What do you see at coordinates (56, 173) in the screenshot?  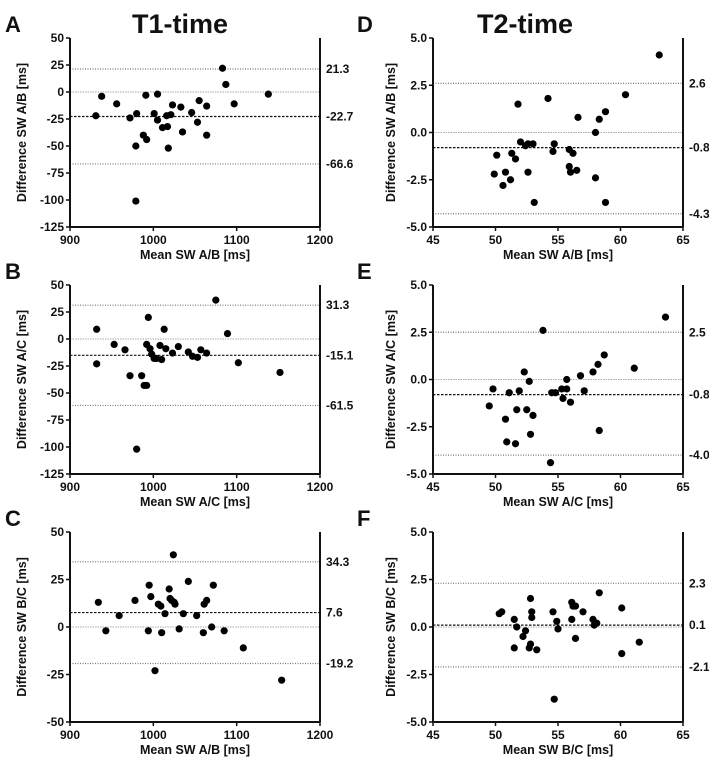 I see `y-tick-label: -75` at bounding box center [56, 173].